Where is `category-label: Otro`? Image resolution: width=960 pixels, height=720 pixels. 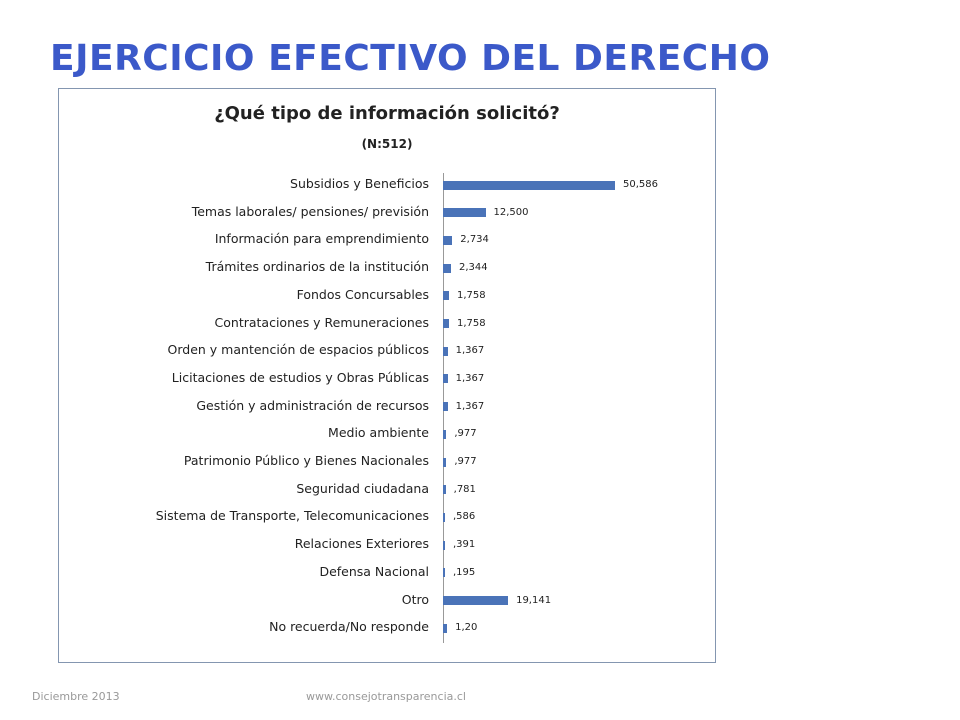 category-label: Otro is located at coordinates (415, 599).